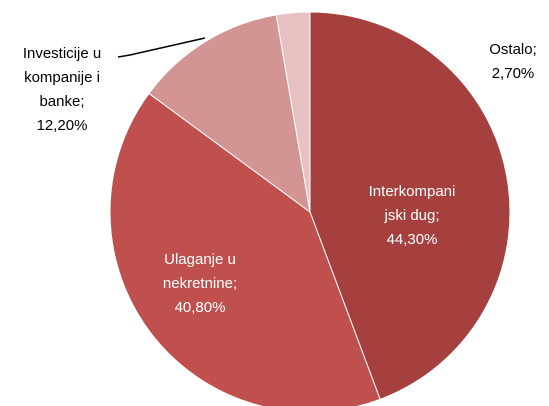 This screenshot has height=406, width=549. I want to click on value-label: 40,80%, so click(200, 307).